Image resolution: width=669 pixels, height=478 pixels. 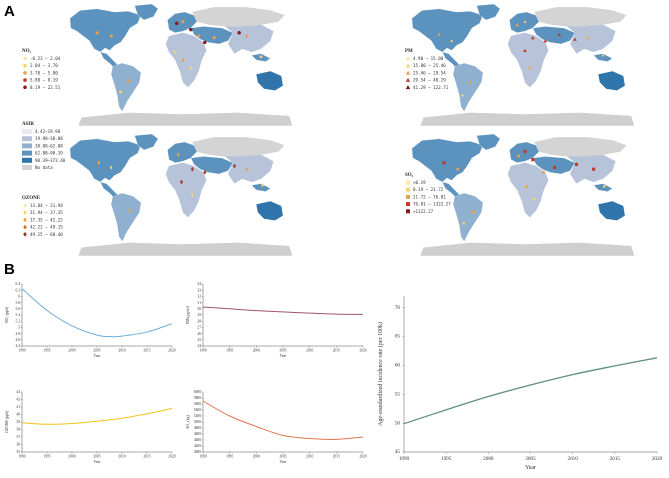 What do you see at coordinates (429, 72) in the screenshot?
I see `legend-label: 25.46 – 29.54` at bounding box center [429, 72].